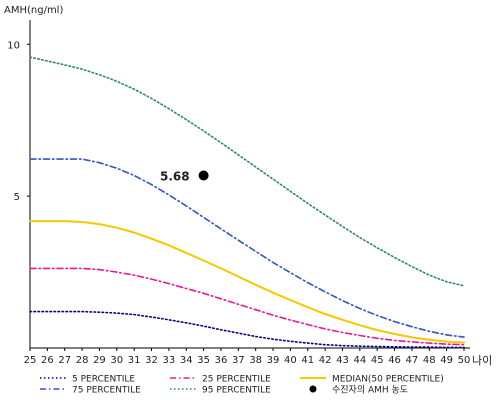 The image size is (500, 400). What do you see at coordinates (13, 121) in the screenshot?
I see `y-tick-labels: 5 10` at bounding box center [13, 121].